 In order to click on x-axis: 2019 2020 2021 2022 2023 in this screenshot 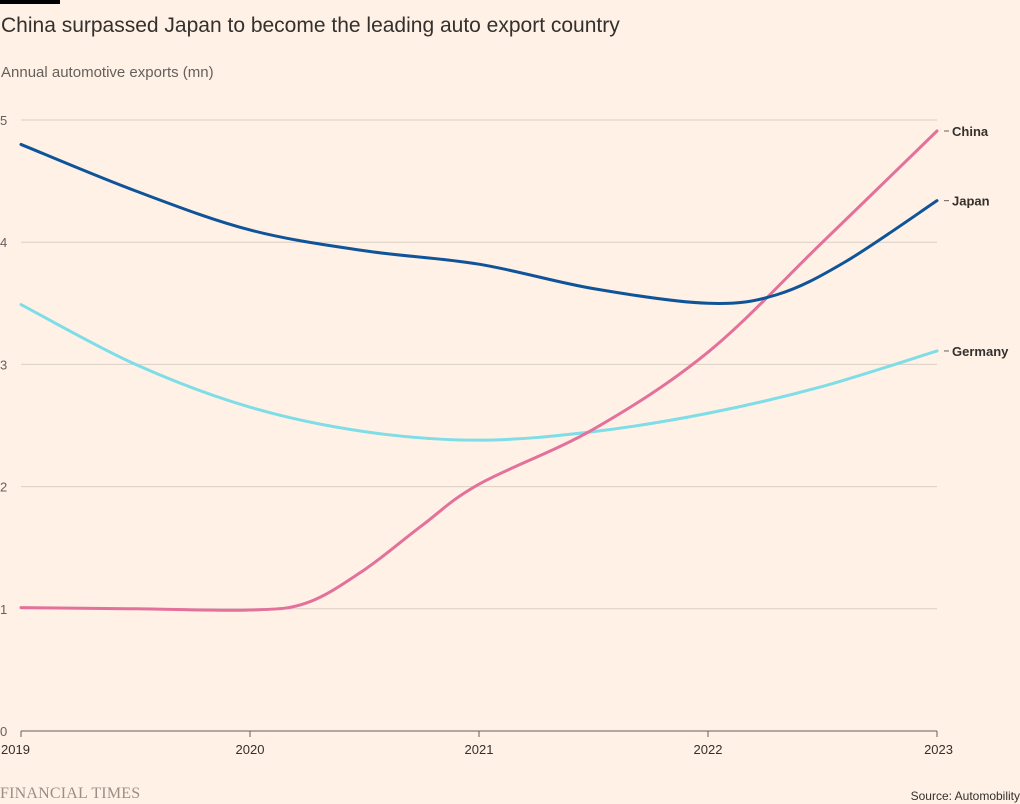, I will do `click(477, 743)`.